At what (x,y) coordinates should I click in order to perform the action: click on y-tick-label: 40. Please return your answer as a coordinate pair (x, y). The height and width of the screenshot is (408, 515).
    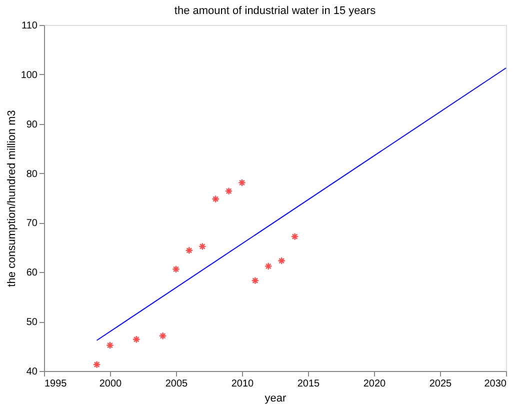
    Looking at the image, I should click on (32, 372).